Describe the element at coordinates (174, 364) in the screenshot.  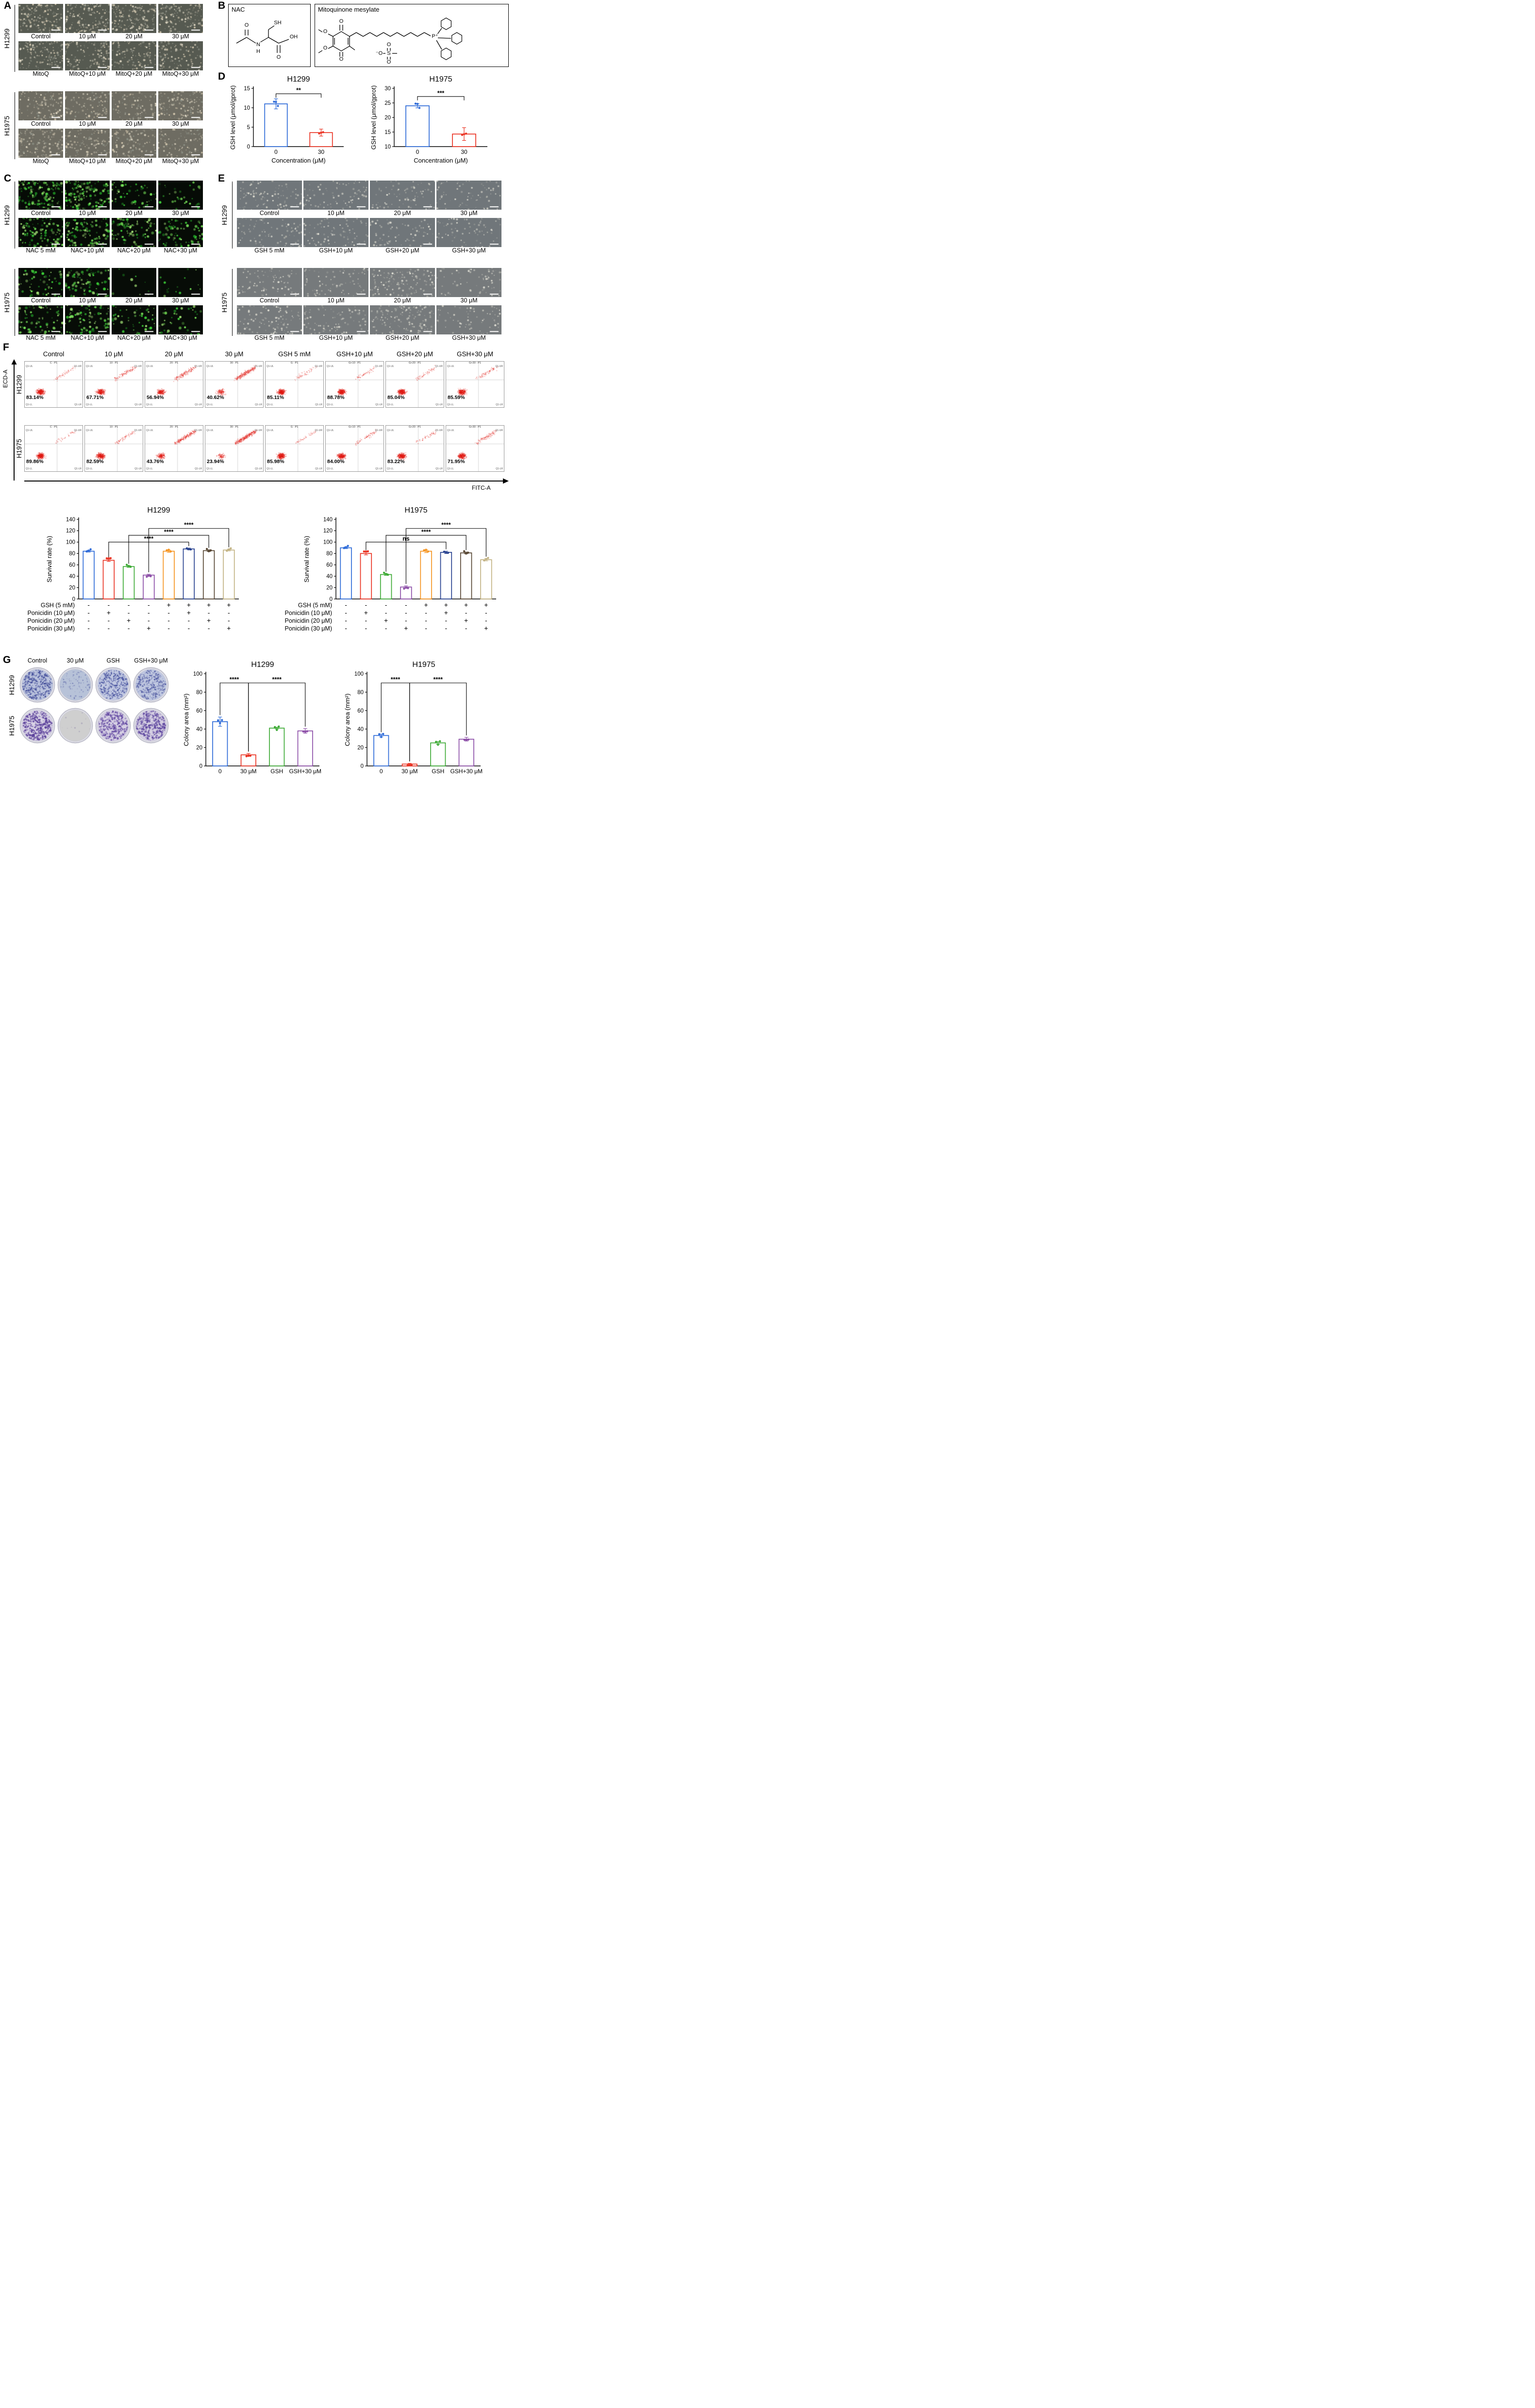
I see `flow-plot-header: 20 : P1` at that location.